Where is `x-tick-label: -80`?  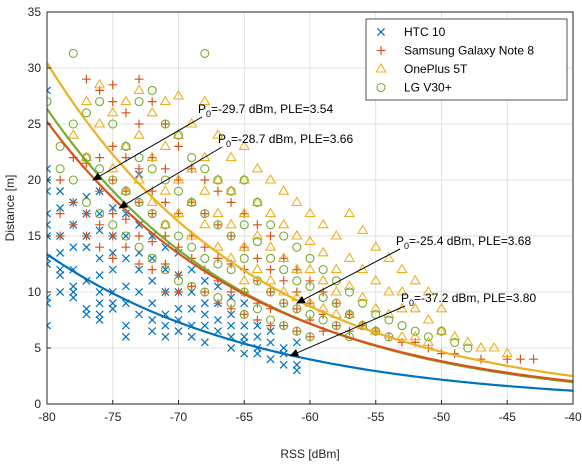 x-tick-label: -80 is located at coordinates (47, 417).